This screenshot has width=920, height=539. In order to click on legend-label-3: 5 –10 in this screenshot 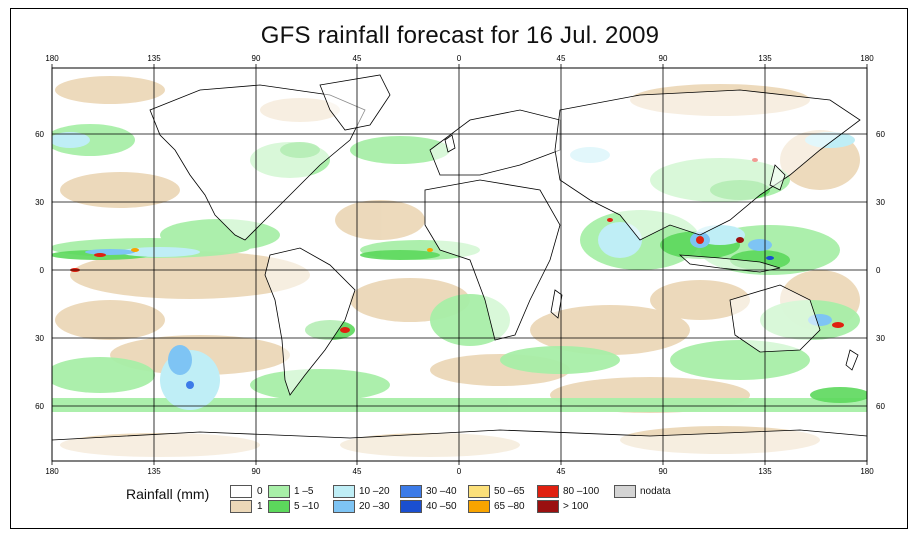, I will do `click(307, 506)`.